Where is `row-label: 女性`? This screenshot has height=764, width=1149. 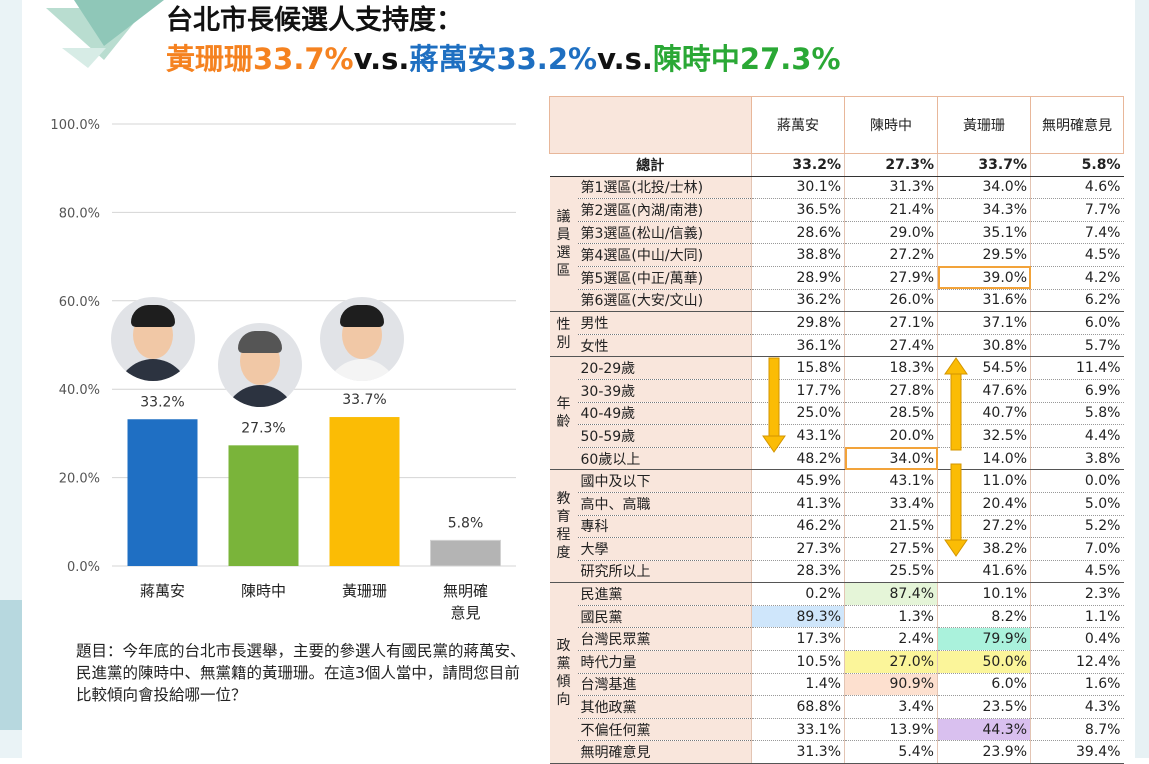 row-label: 女性 is located at coordinates (664, 346).